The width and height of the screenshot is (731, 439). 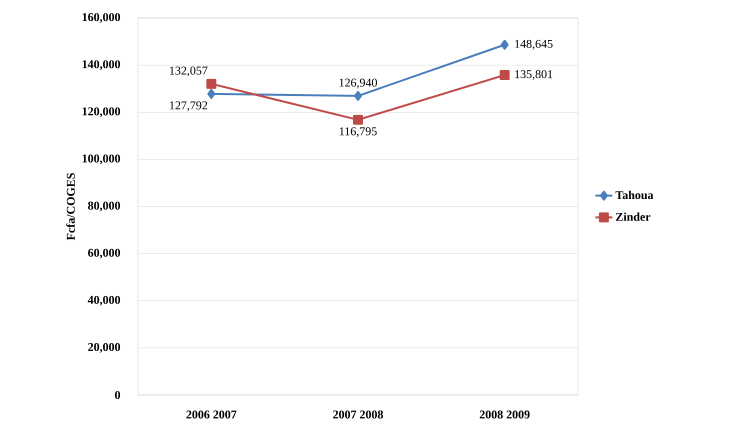 What do you see at coordinates (117, 395) in the screenshot?
I see `y-tick-label: 0` at bounding box center [117, 395].